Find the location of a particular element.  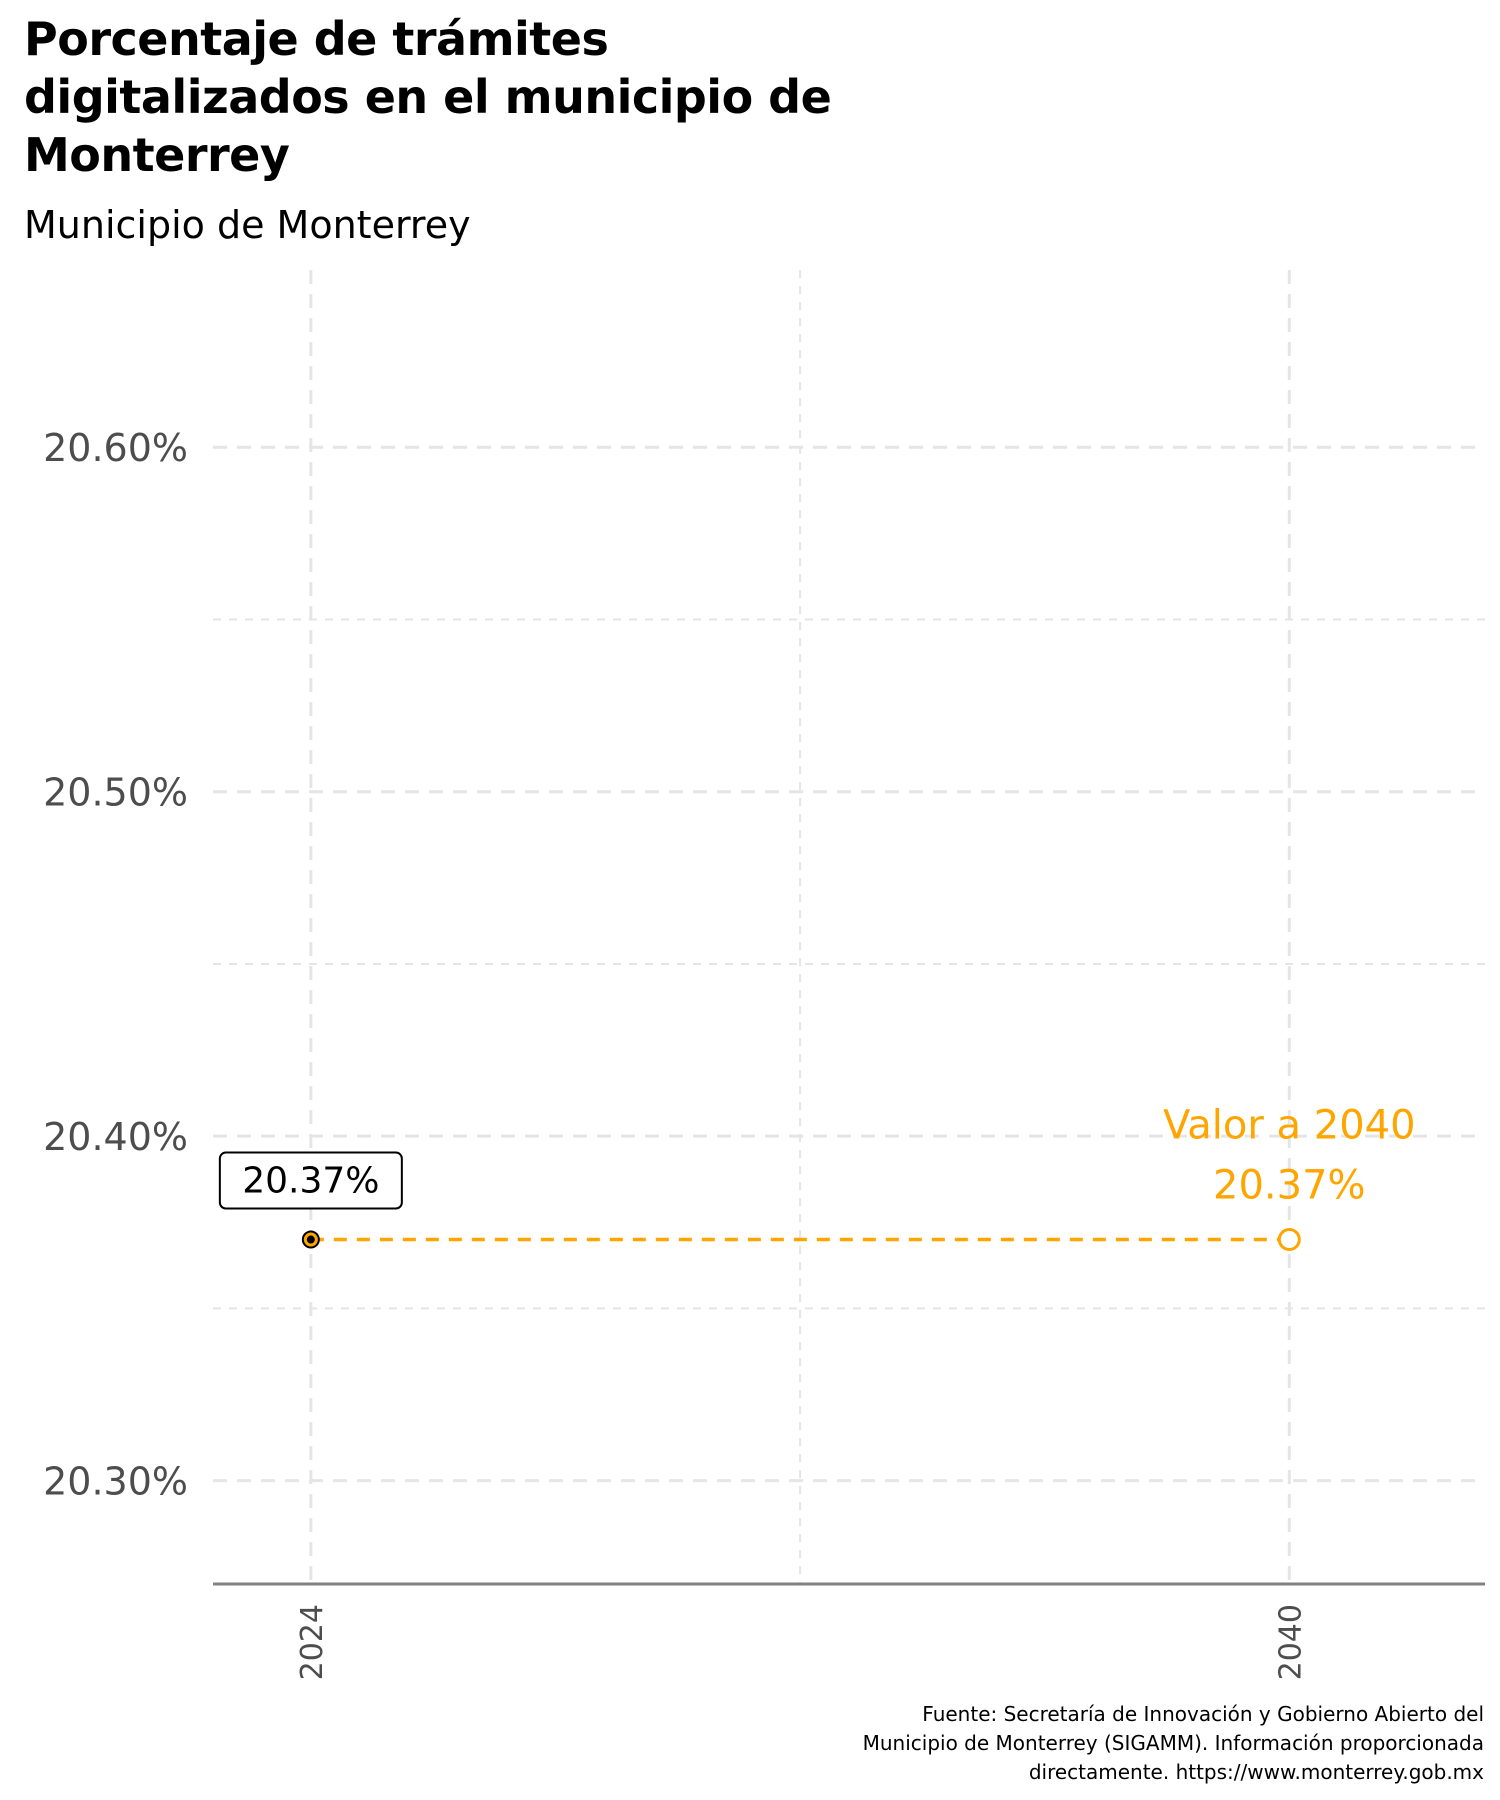

chart-title-line: digitalizados en el municipio de is located at coordinates (428, 97).